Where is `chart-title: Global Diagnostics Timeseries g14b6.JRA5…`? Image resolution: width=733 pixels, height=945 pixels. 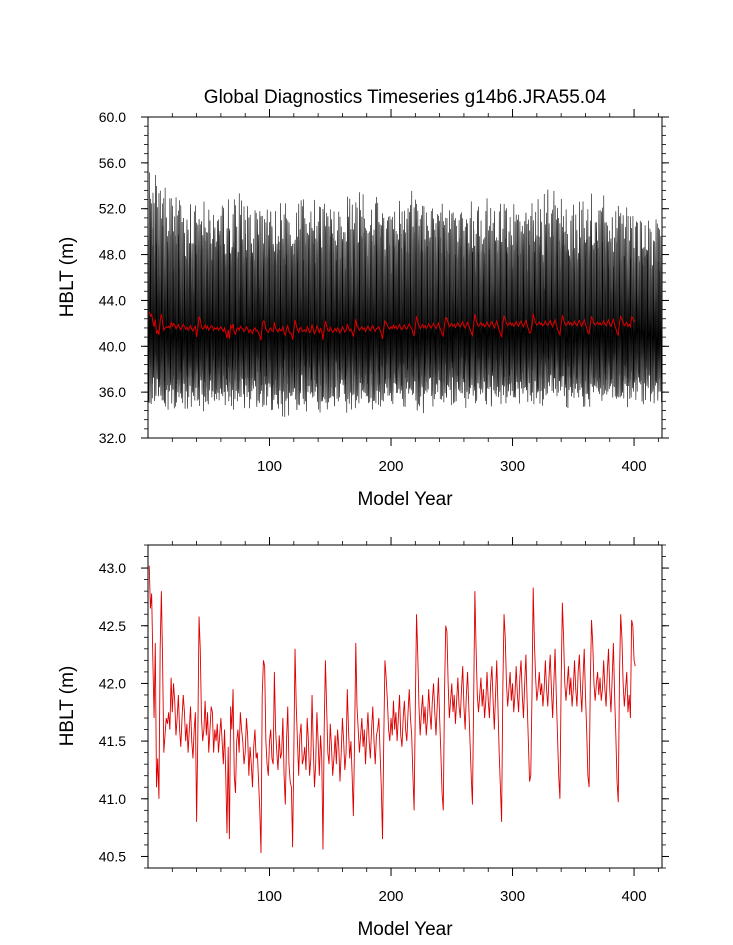 chart-title: Global Diagnostics Timeseries g14b6.JRA5… is located at coordinates (405, 97).